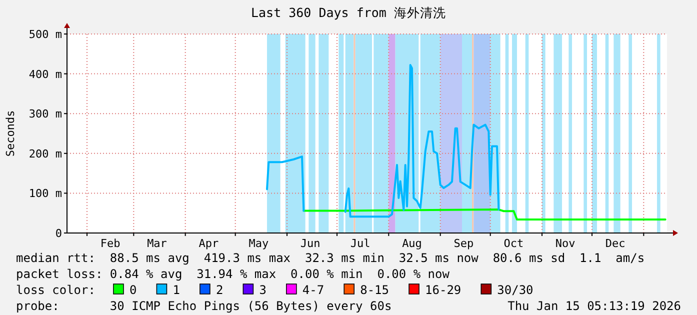 The image size is (697, 315). What do you see at coordinates (258, 243) in the screenshot?
I see `x-tick-label: May` at bounding box center [258, 243].